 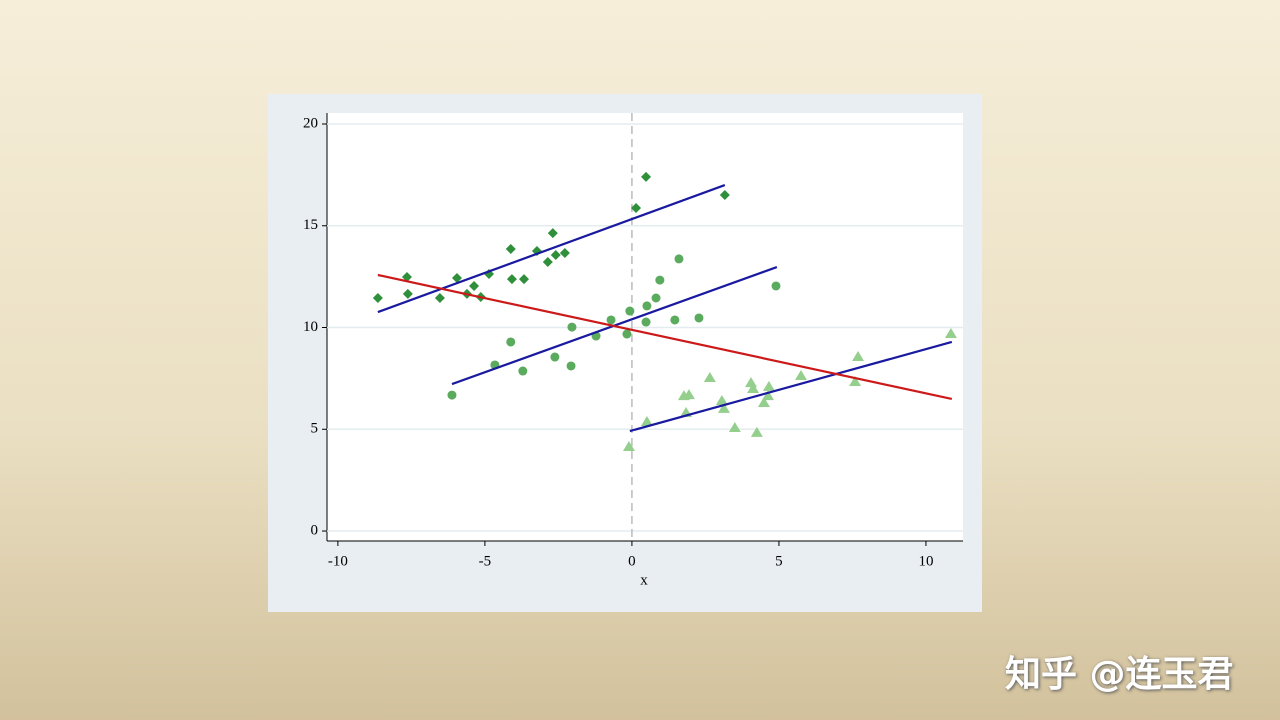 What do you see at coordinates (644, 580) in the screenshot?
I see `x-axis-label: x` at bounding box center [644, 580].